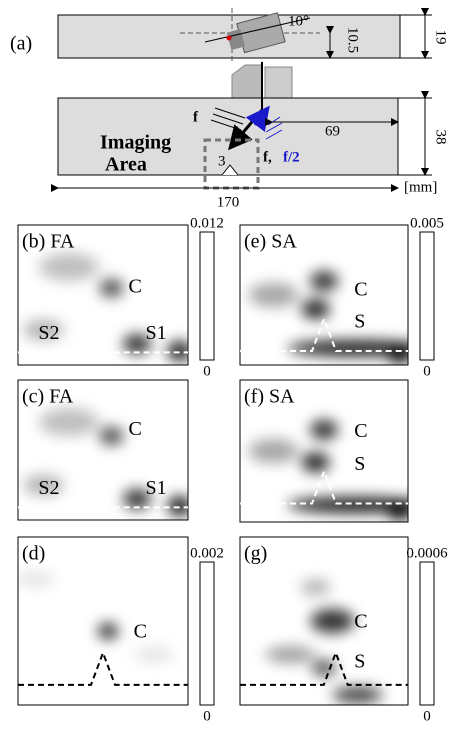 The width and height of the screenshot is (467, 731). I want to click on dimension-label: 170, so click(228, 202).